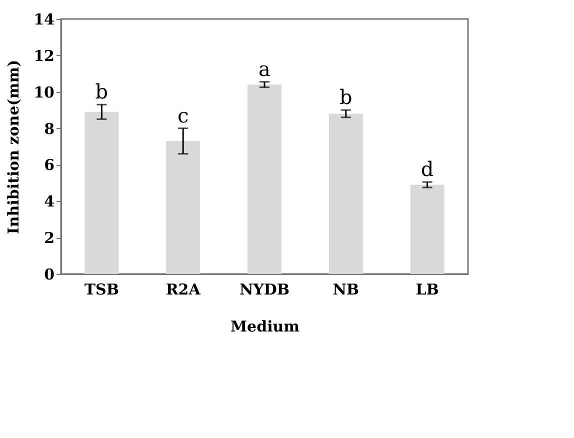  I want to click on x-tick-label: NB, so click(346, 289).